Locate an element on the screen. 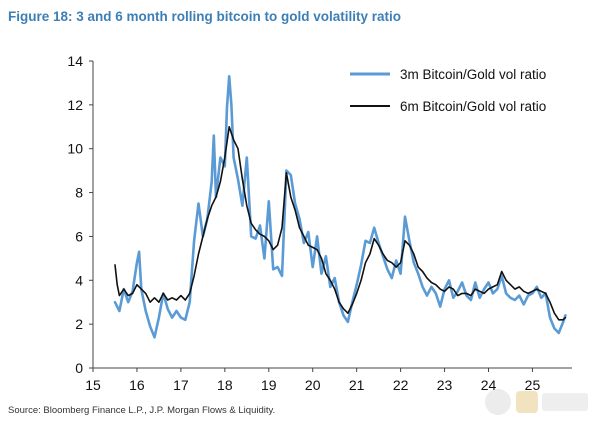 This screenshot has width=600, height=424. y-tick-label: 2 is located at coordinates (79, 324).